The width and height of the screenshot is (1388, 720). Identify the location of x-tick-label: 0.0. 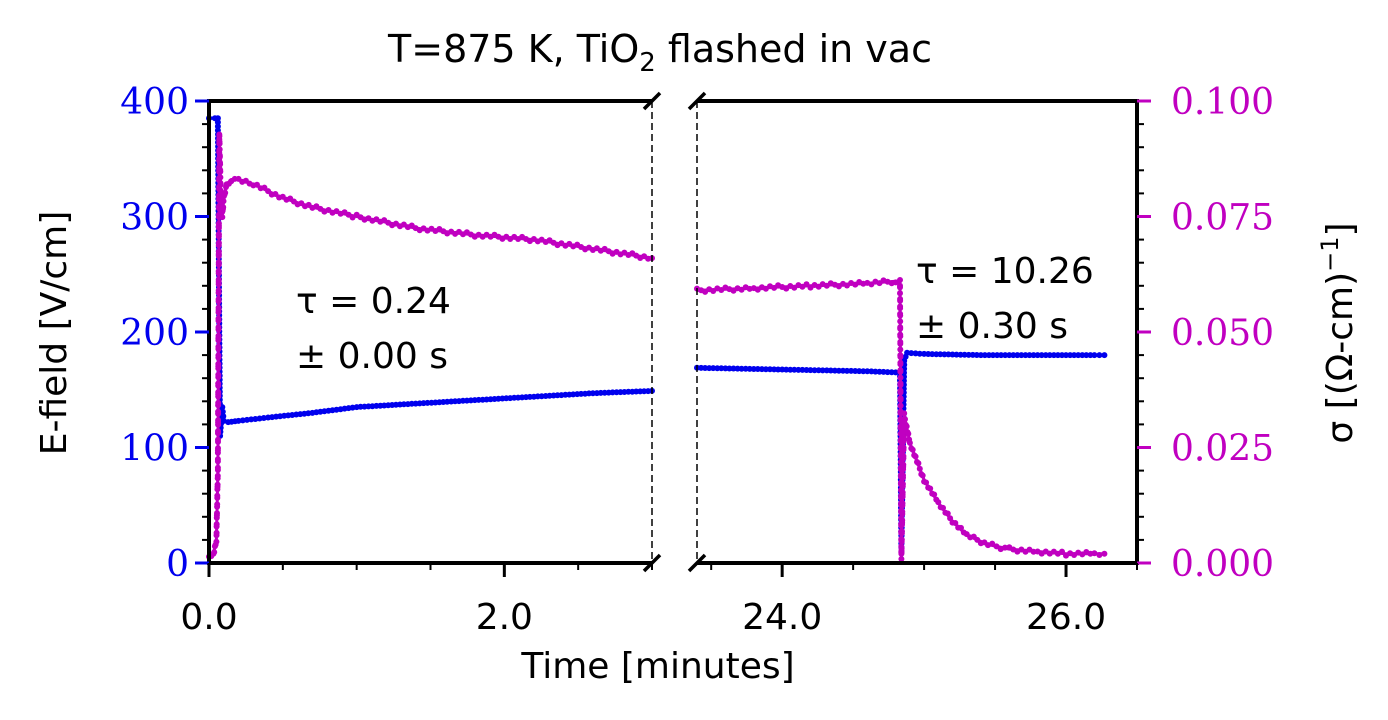
(208, 617).